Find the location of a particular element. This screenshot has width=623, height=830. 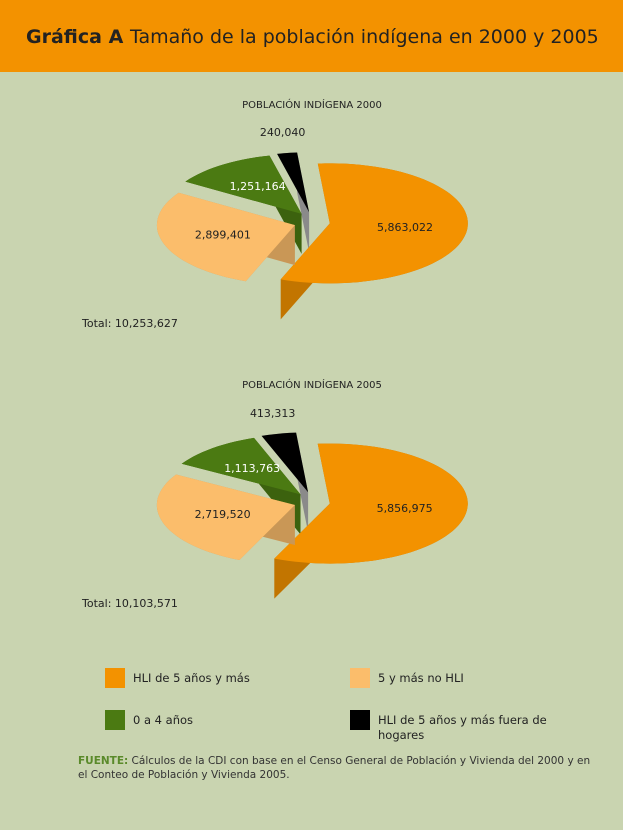

data-label: 413,313 is located at coordinates (273, 413).